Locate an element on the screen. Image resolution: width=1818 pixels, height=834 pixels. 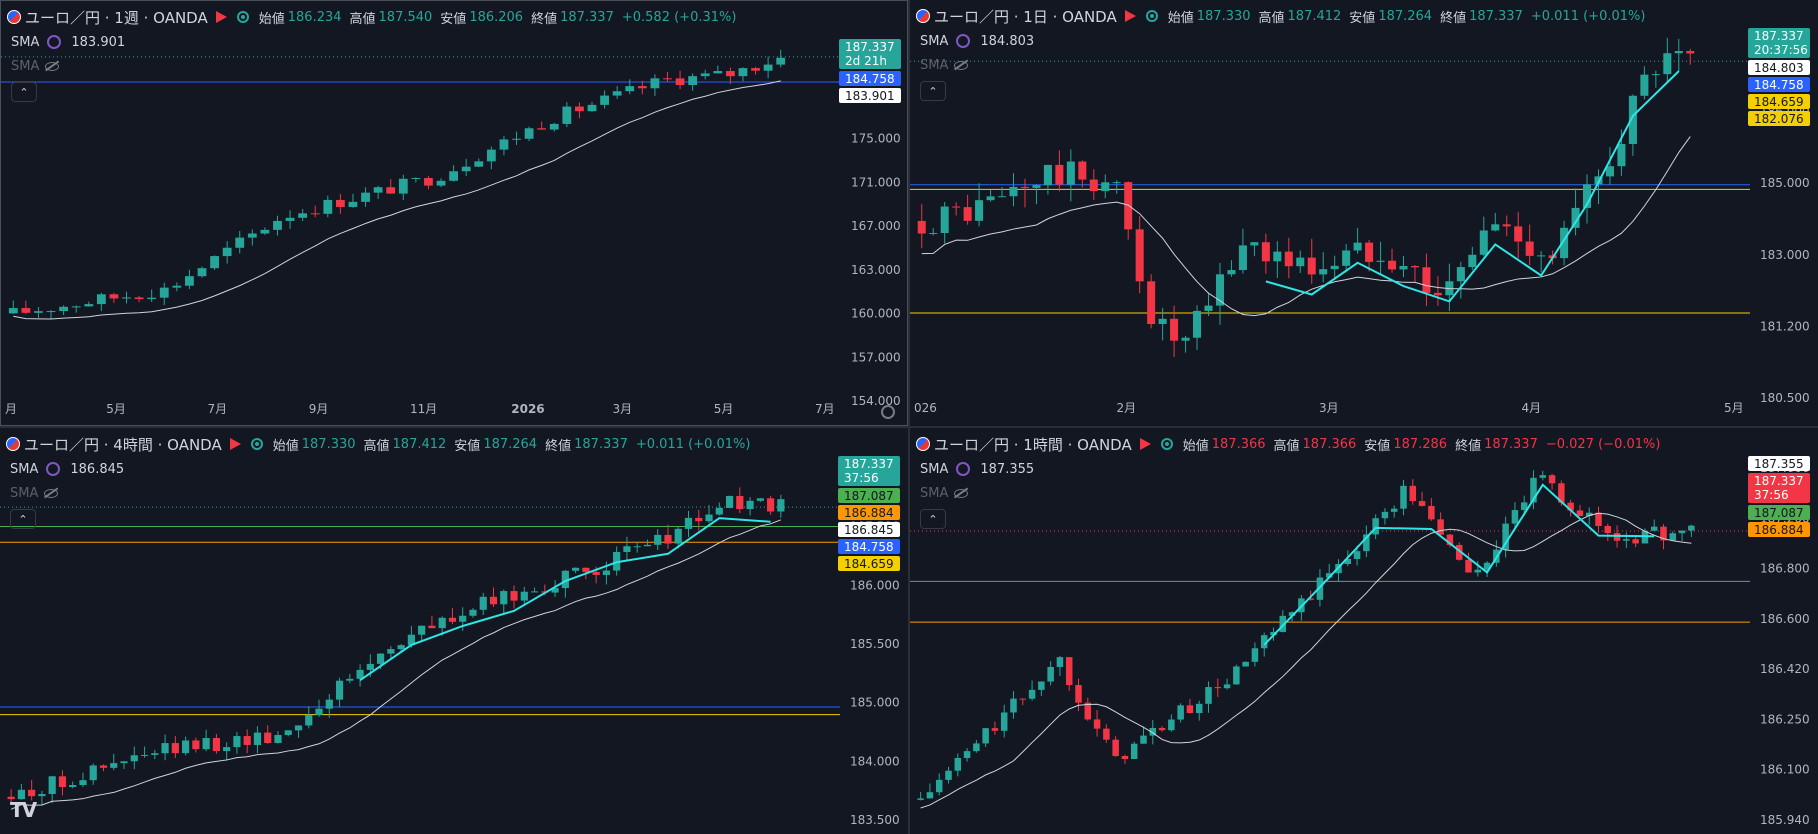
low-label: 安値 is located at coordinates (1377, 446).